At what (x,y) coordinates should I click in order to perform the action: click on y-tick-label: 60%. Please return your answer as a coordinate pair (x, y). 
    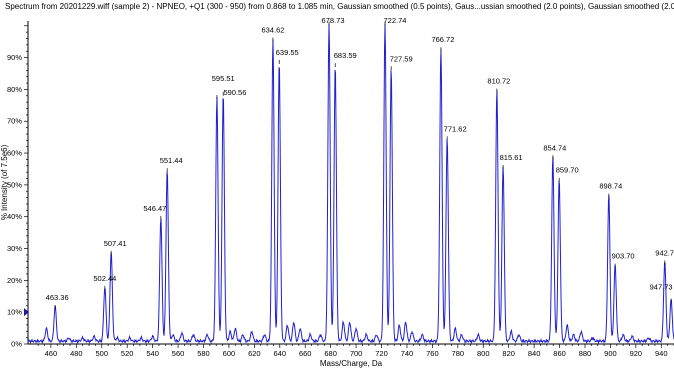
    Looking at the image, I should click on (14, 153).